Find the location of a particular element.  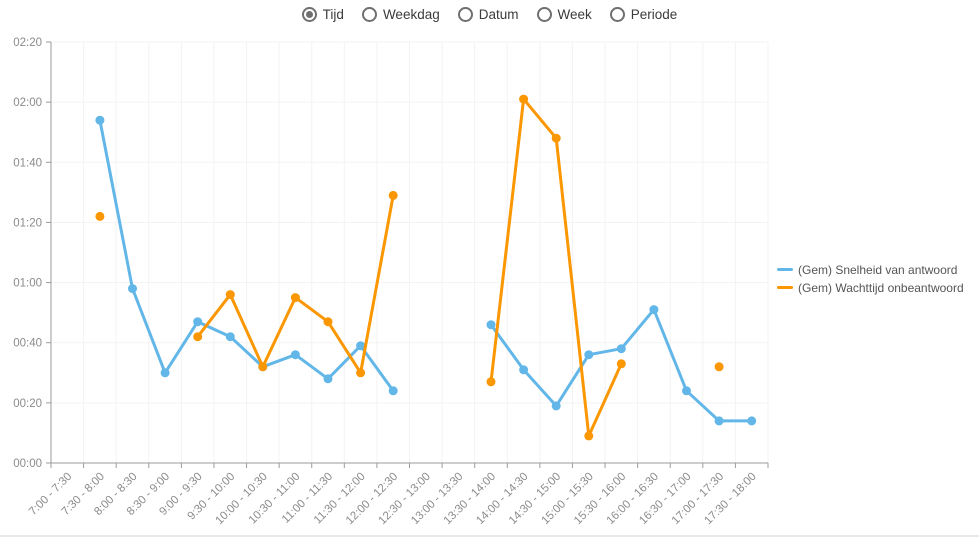

data-point-s0-c16 is located at coordinates (589, 355).